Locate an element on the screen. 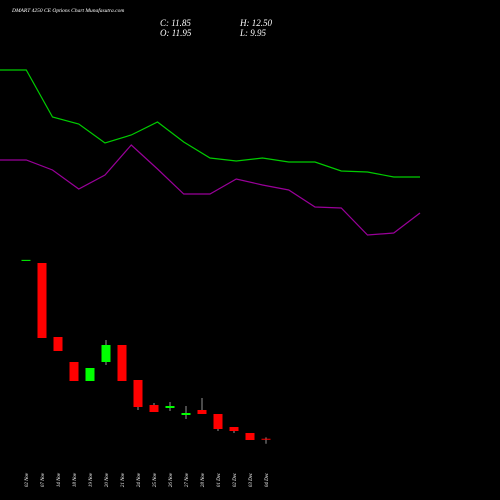 This screenshot has width=500, height=500. x-tick-label: 19 Nov is located at coordinates (91, 479).